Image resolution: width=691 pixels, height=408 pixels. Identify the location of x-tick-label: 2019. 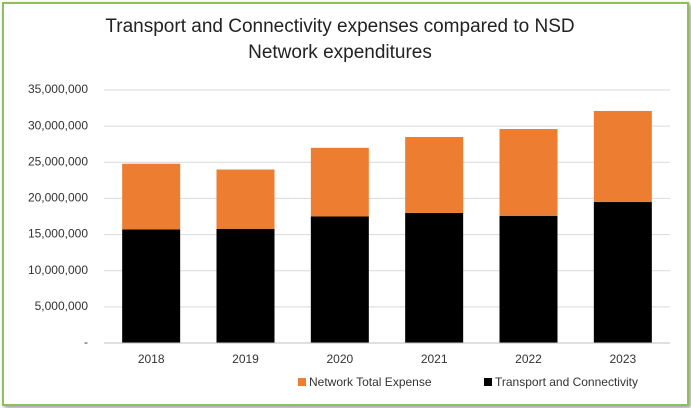
(245, 359).